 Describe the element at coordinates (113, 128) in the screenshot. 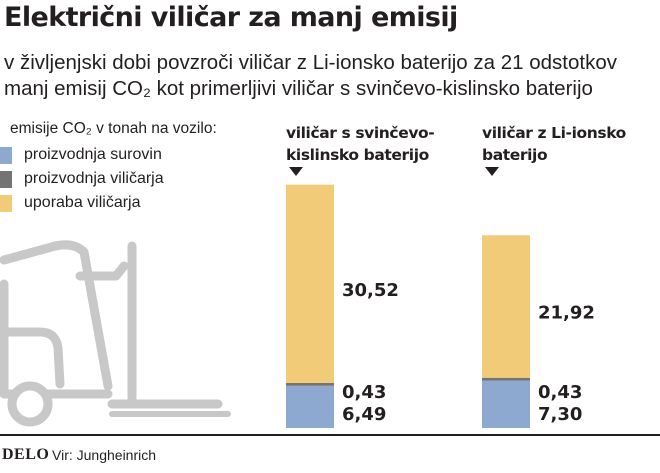

I see `legend-title: emisije CO₂ v tonah na vozilo:` at that location.